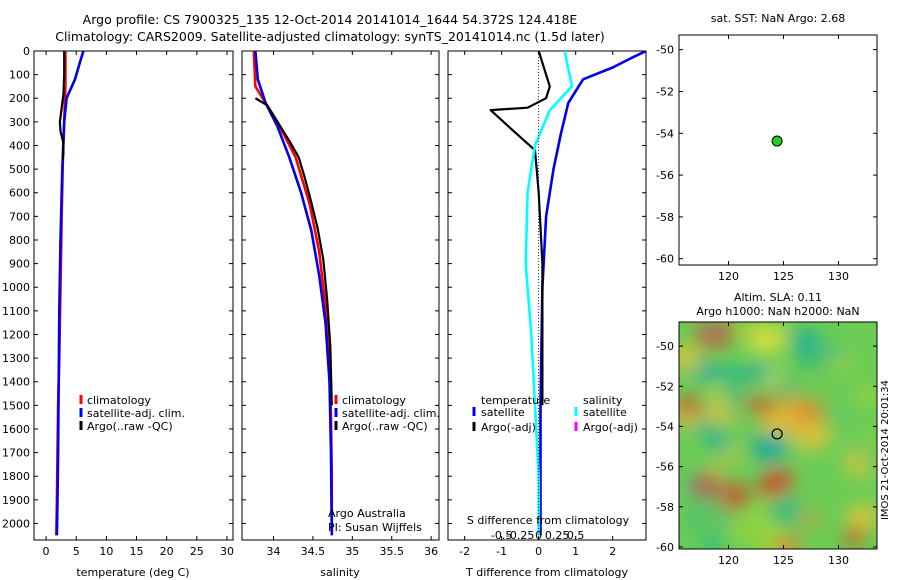 The image size is (900, 580). I want to click on sla-y-tick-label: -54, so click(665, 426).